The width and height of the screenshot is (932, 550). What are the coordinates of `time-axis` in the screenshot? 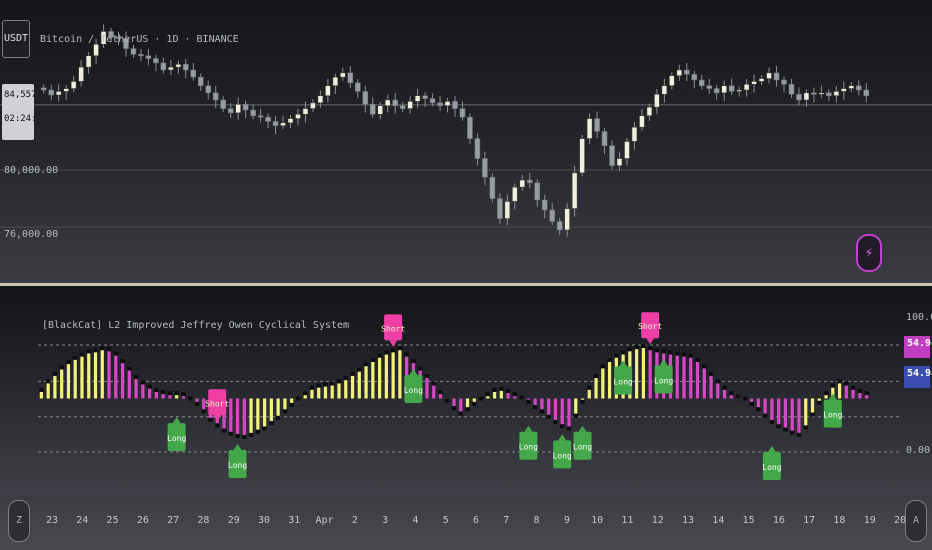 It's located at (466, 523).